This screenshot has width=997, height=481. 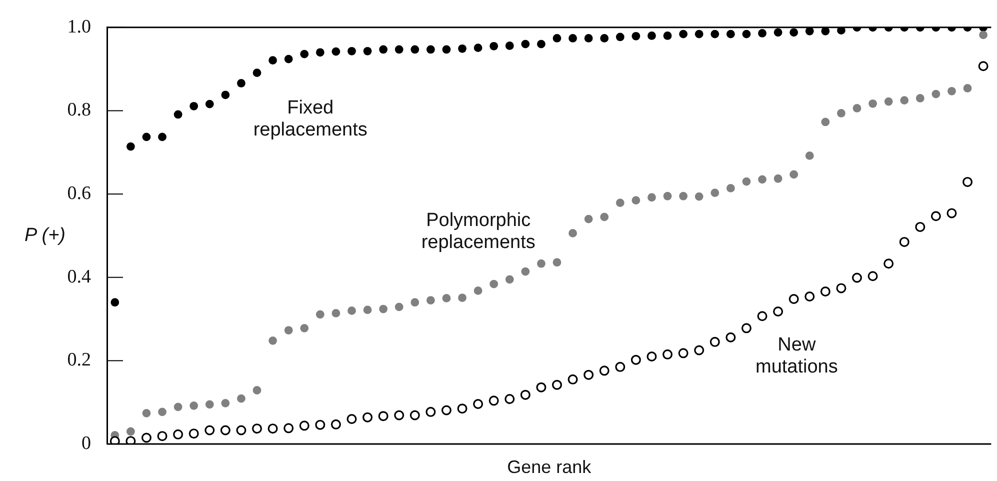 What do you see at coordinates (79, 193) in the screenshot?
I see `y-tick-label: 0.6` at bounding box center [79, 193].